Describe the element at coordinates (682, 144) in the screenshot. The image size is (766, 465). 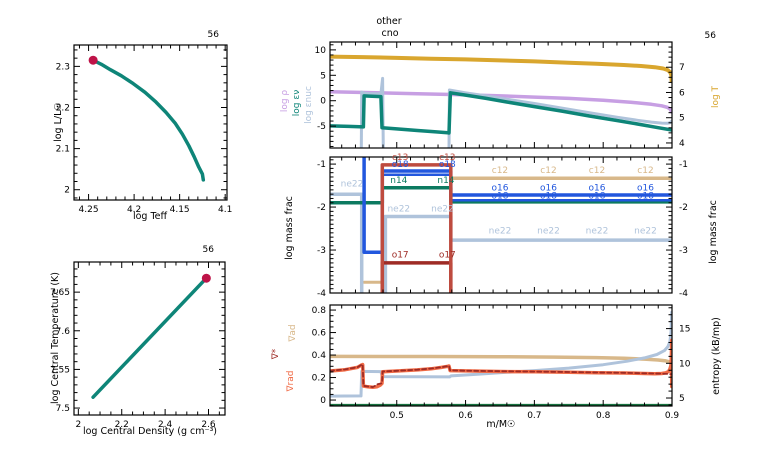
I see `y2-tick-label: 4` at that location.